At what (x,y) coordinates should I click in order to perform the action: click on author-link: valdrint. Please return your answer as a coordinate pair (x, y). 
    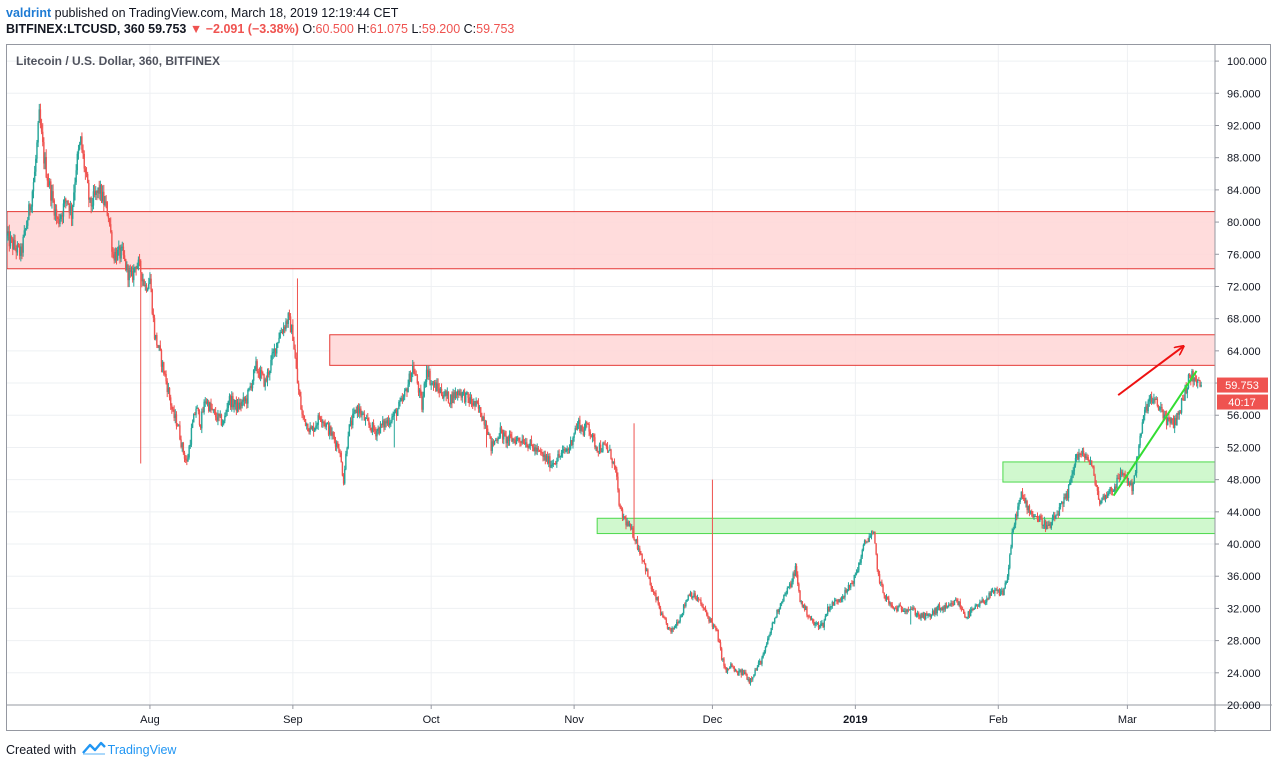
    Looking at the image, I should click on (29, 13).